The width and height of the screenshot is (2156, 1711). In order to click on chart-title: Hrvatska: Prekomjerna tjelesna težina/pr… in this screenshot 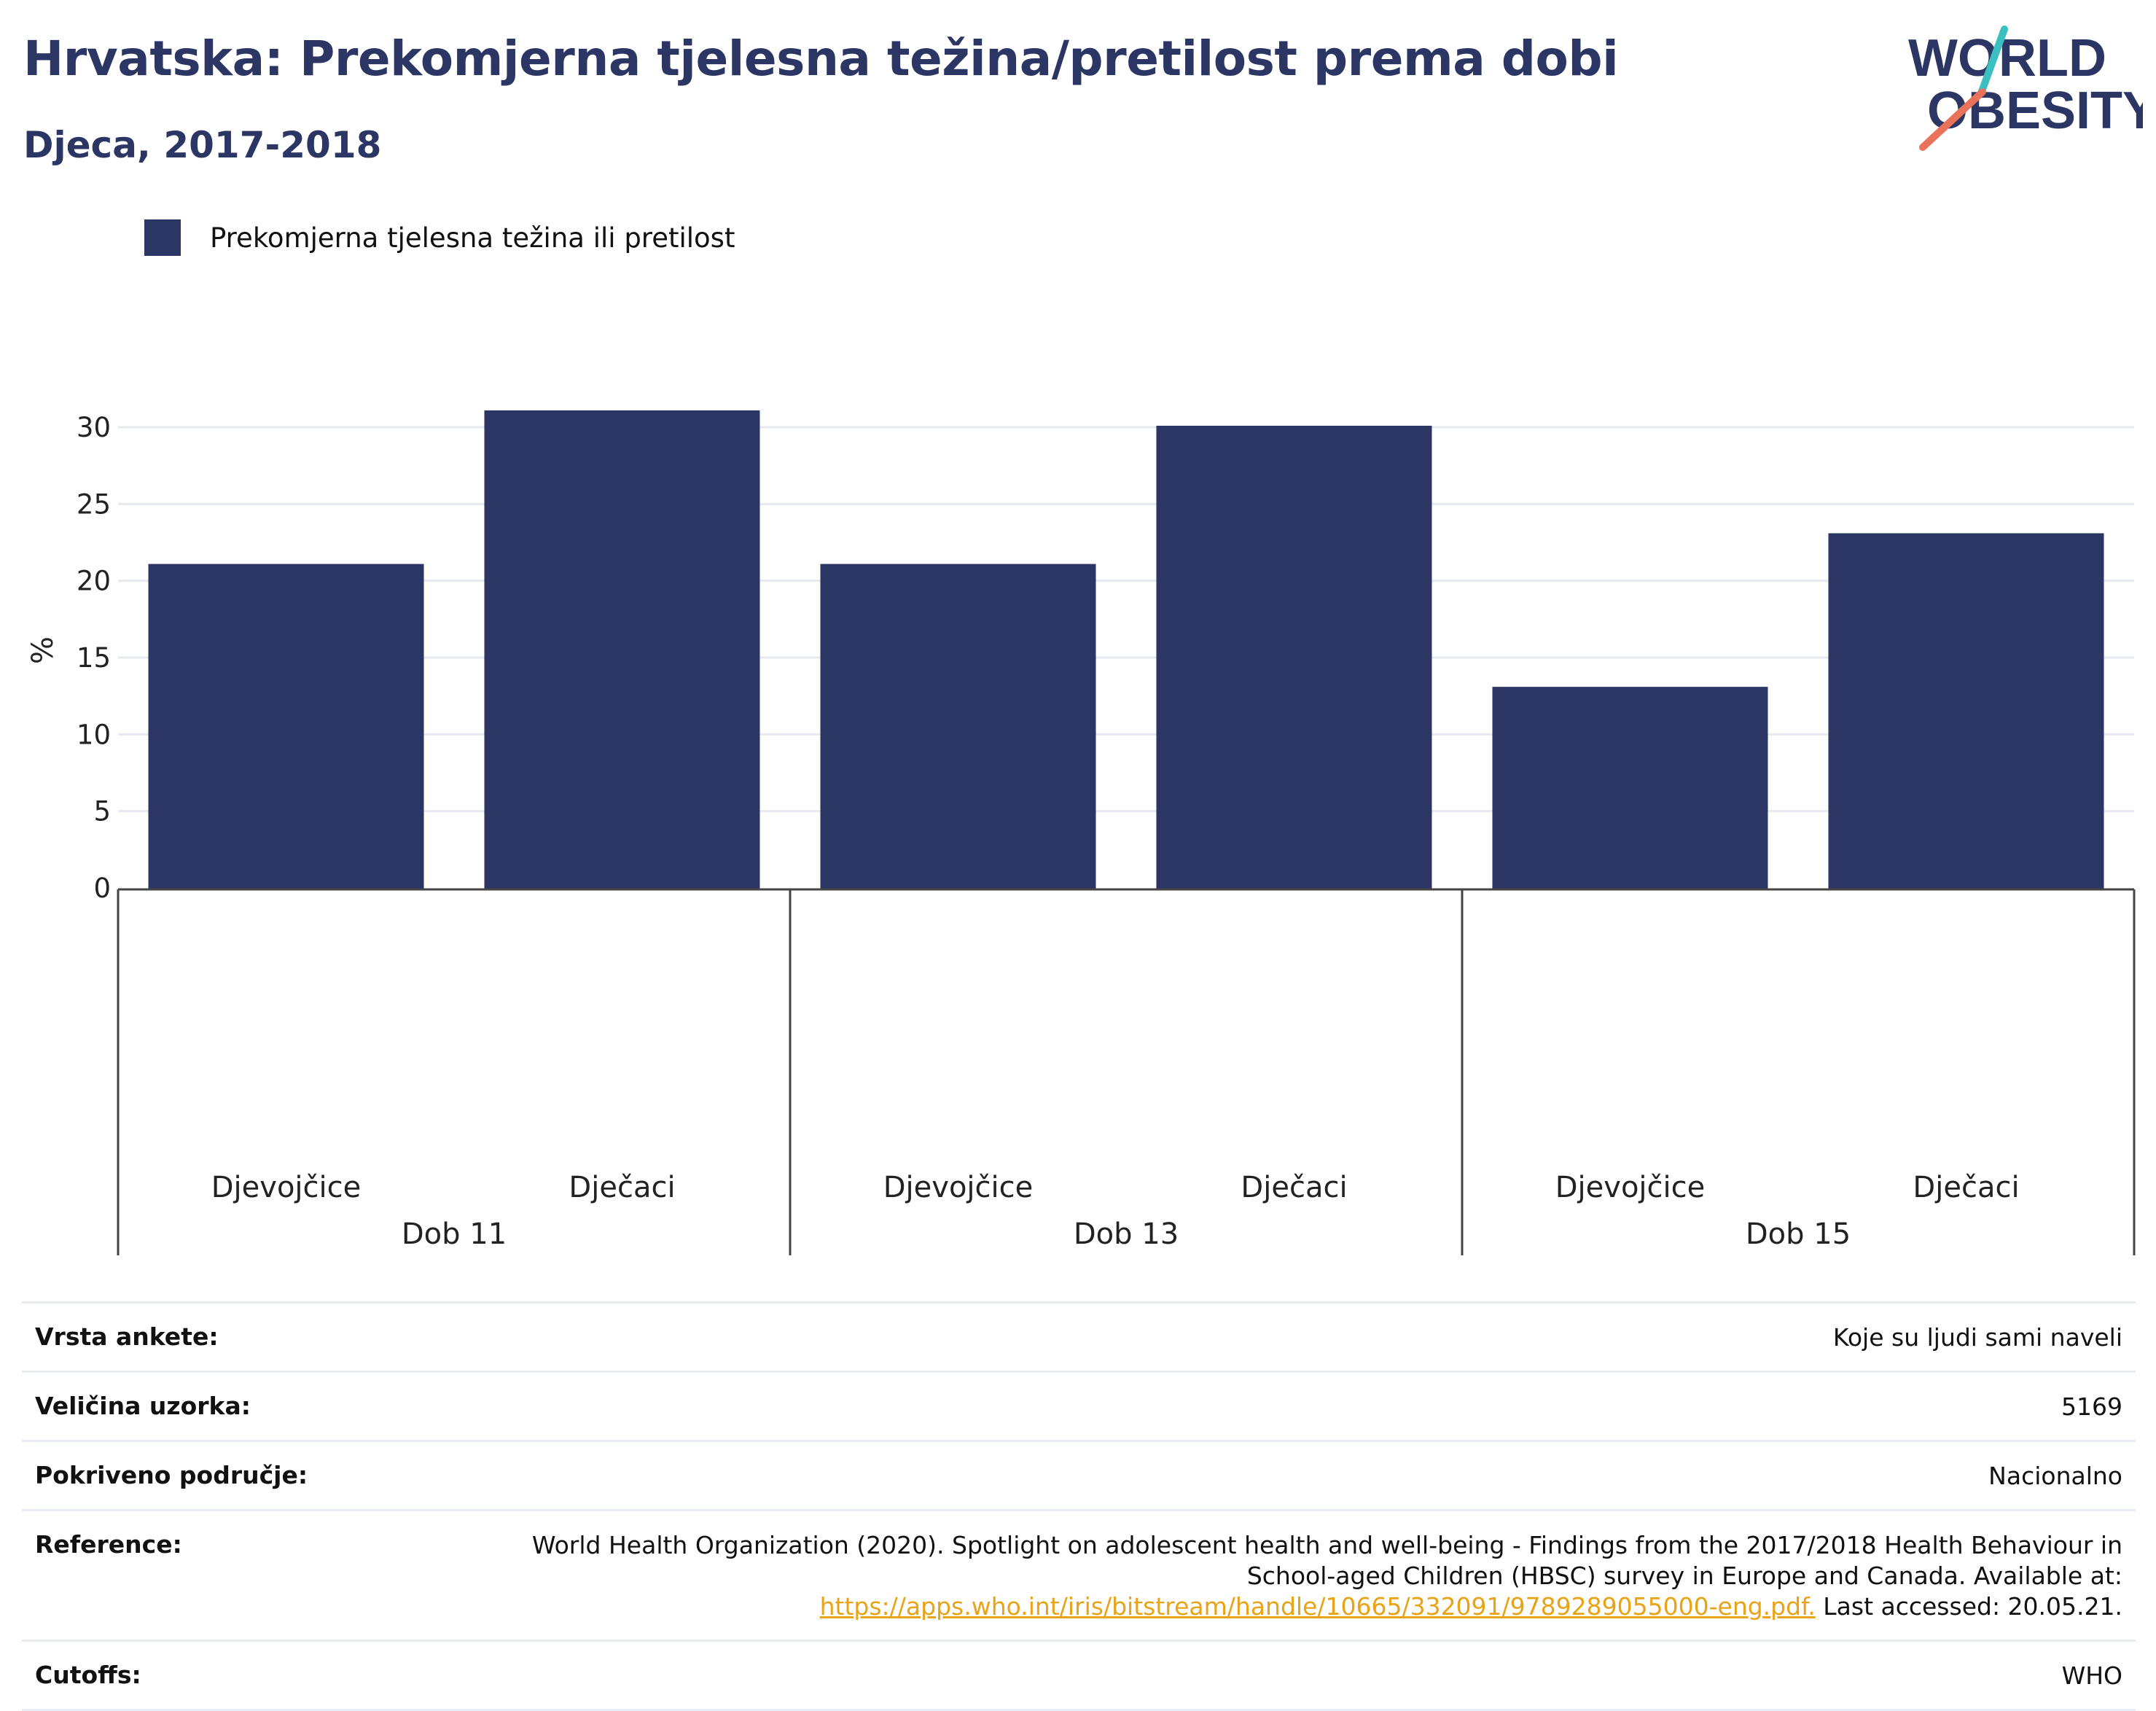, I will do `click(821, 59)`.